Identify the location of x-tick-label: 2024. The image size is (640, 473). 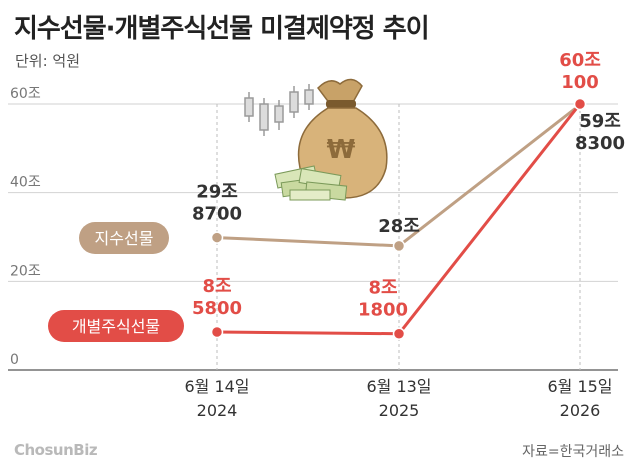
(217, 410).